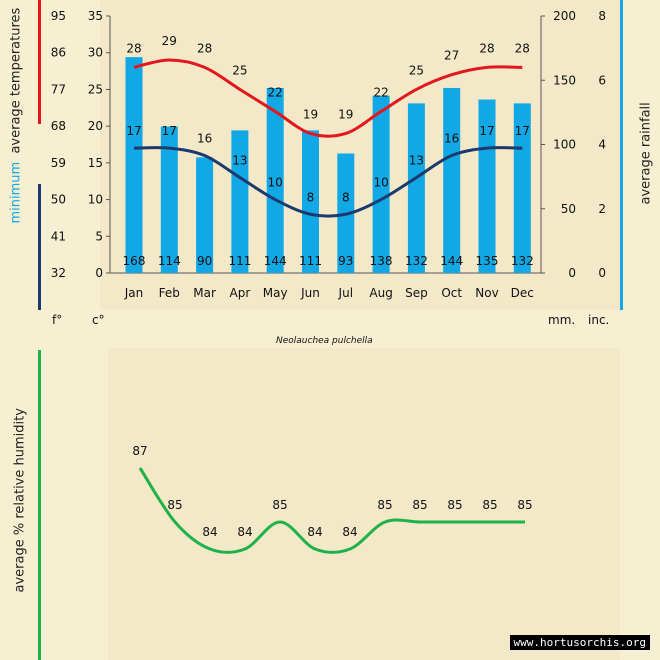  What do you see at coordinates (95, 200) in the screenshot?
I see `celsius-tick-label: 10` at bounding box center [95, 200].